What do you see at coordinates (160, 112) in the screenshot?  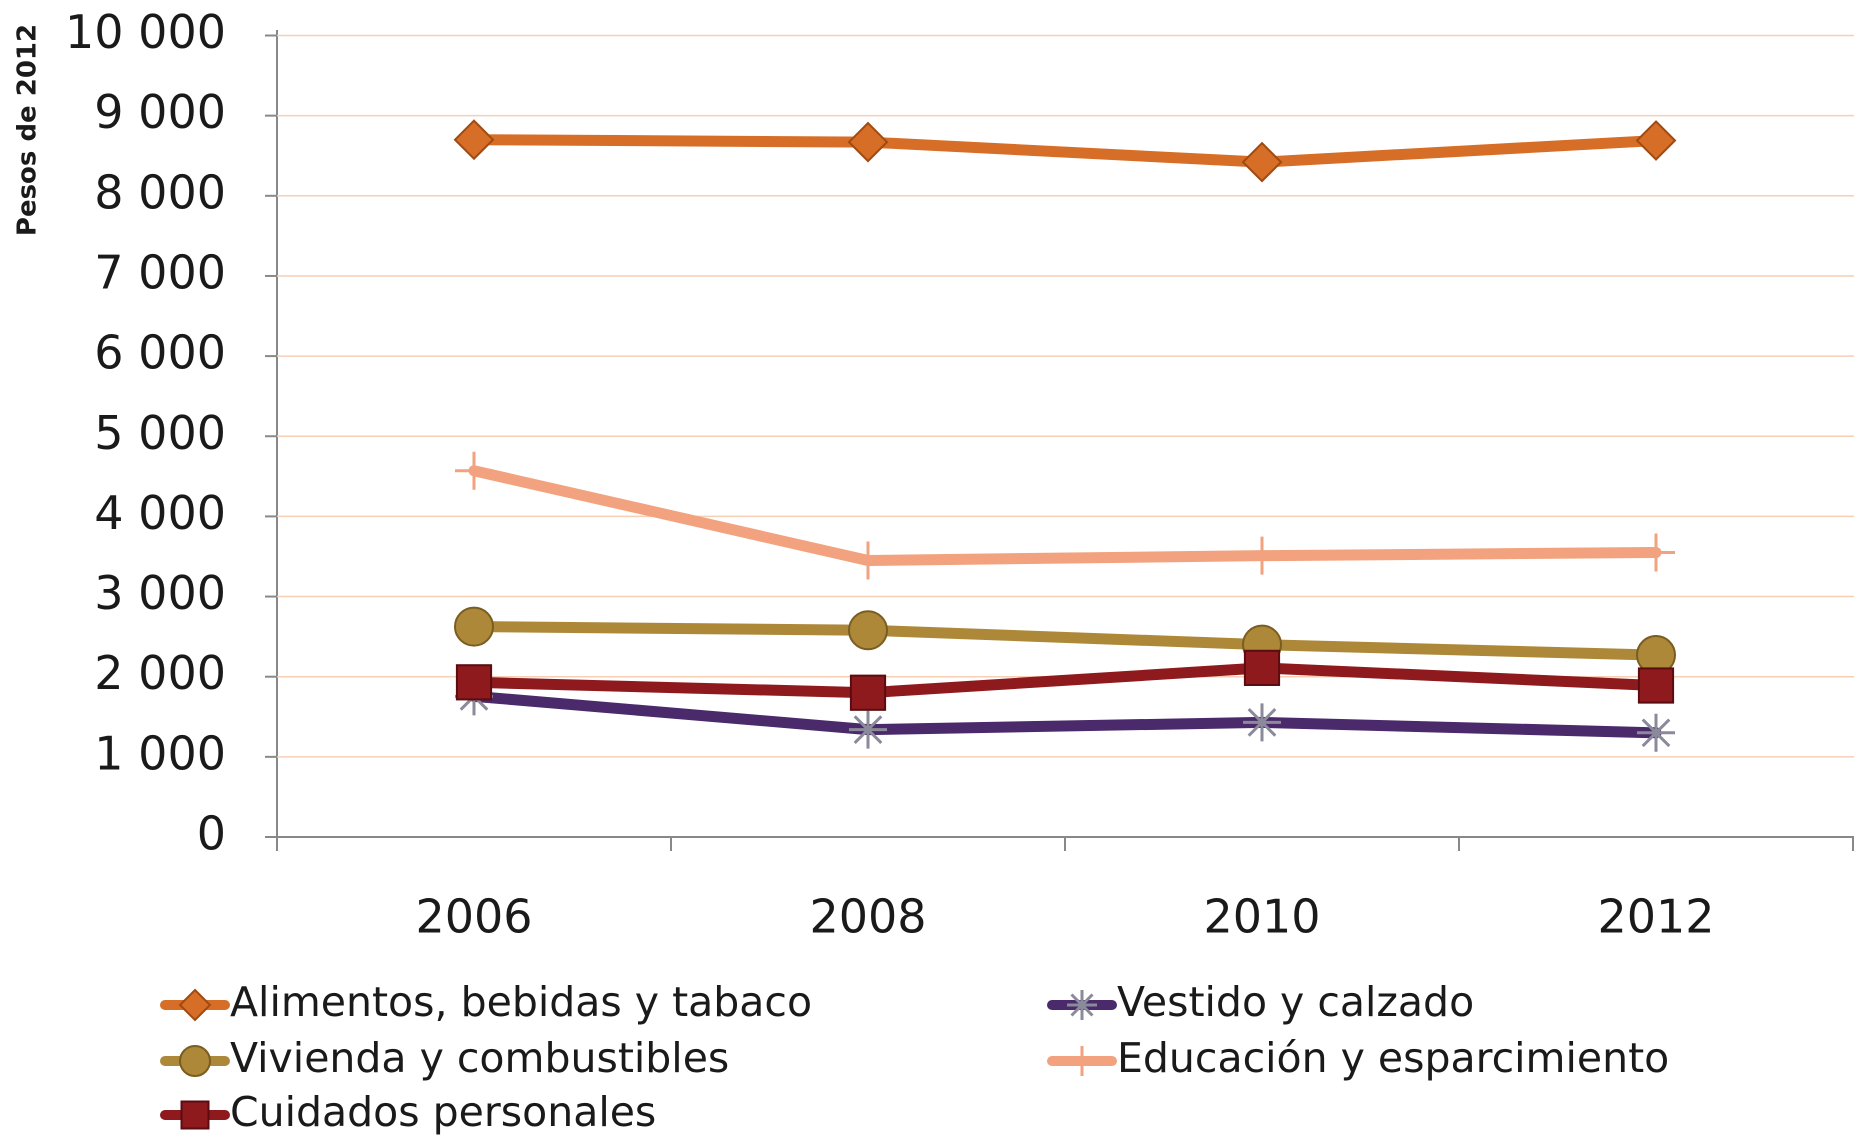 I see `y-tick-label: 9 000` at bounding box center [160, 112].